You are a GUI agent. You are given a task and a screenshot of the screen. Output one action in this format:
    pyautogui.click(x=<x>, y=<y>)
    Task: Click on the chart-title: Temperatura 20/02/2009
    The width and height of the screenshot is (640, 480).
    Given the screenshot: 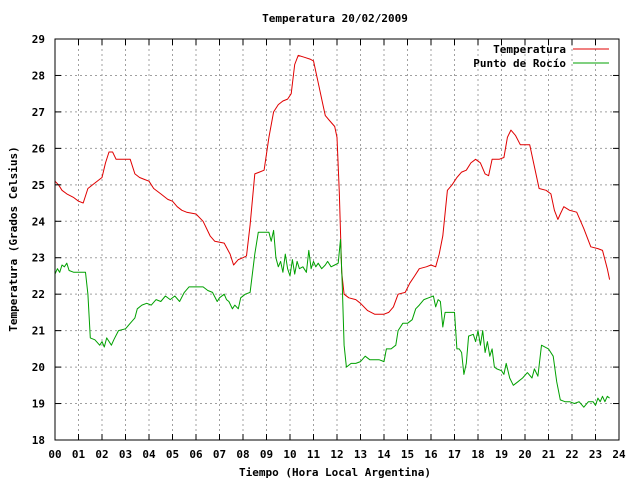 What is the action you would take?
    pyautogui.click(x=335, y=18)
    